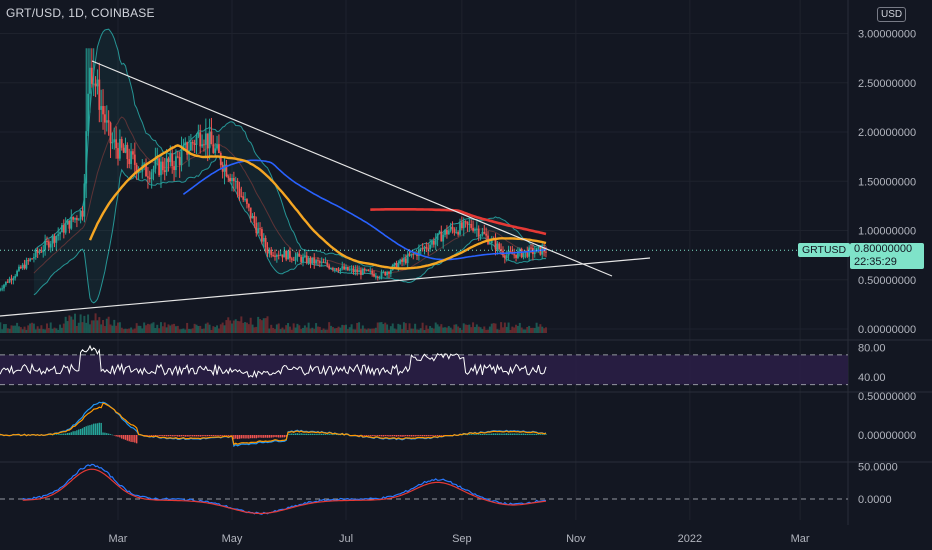 The image size is (932, 550). Describe the element at coordinates (872, 378) in the screenshot. I see `rsi-tick-label: 40.00` at that location.